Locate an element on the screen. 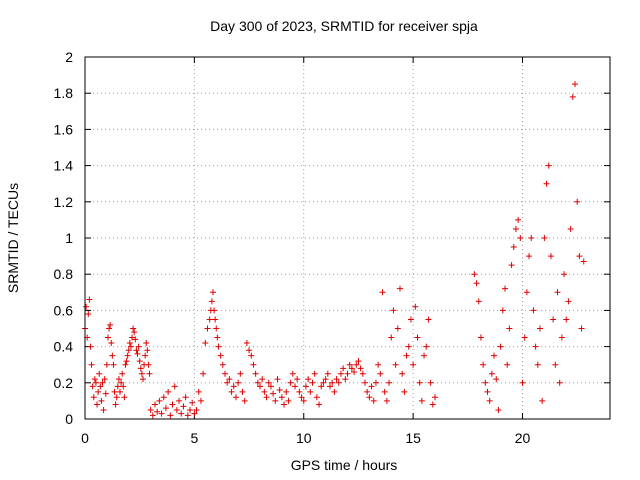 The image size is (640, 480). x-tick-label: 0 is located at coordinates (85, 438).